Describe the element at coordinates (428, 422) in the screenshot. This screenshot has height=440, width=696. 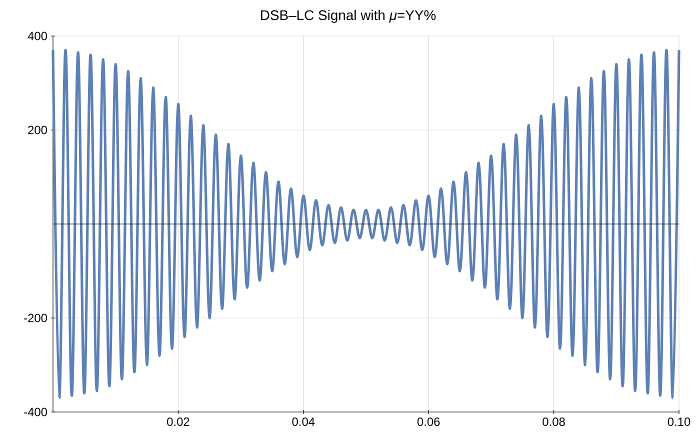
I see `x-tick-label: 0.06` at that location.